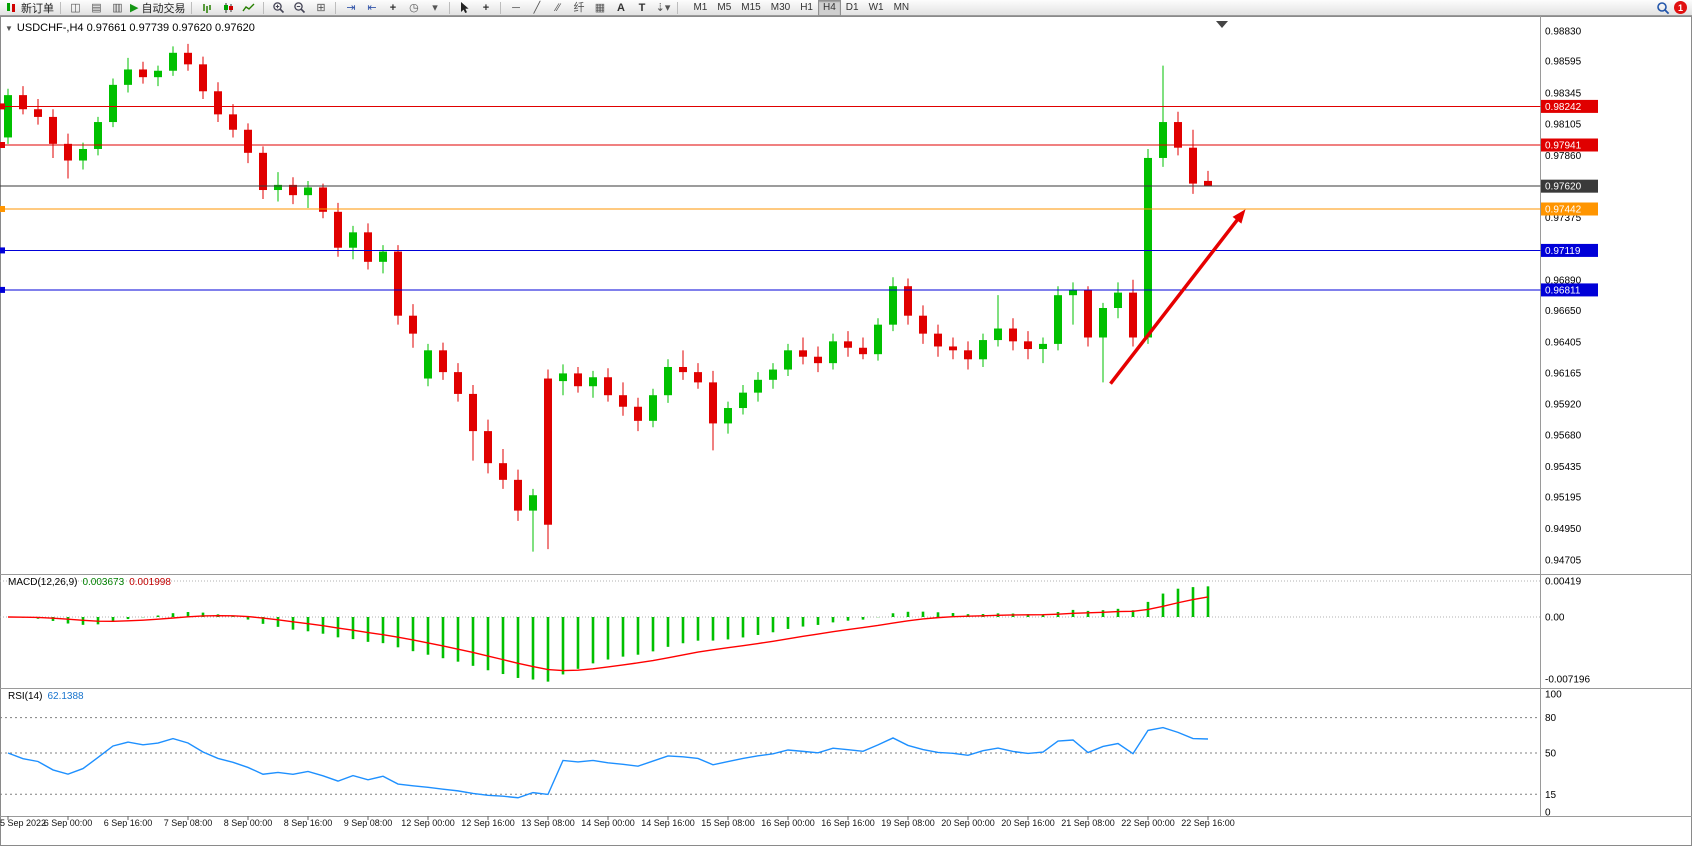 Image resolution: width=1692 pixels, height=846 pixels. I want to click on timeframe-d1: D1, so click(852, 7).